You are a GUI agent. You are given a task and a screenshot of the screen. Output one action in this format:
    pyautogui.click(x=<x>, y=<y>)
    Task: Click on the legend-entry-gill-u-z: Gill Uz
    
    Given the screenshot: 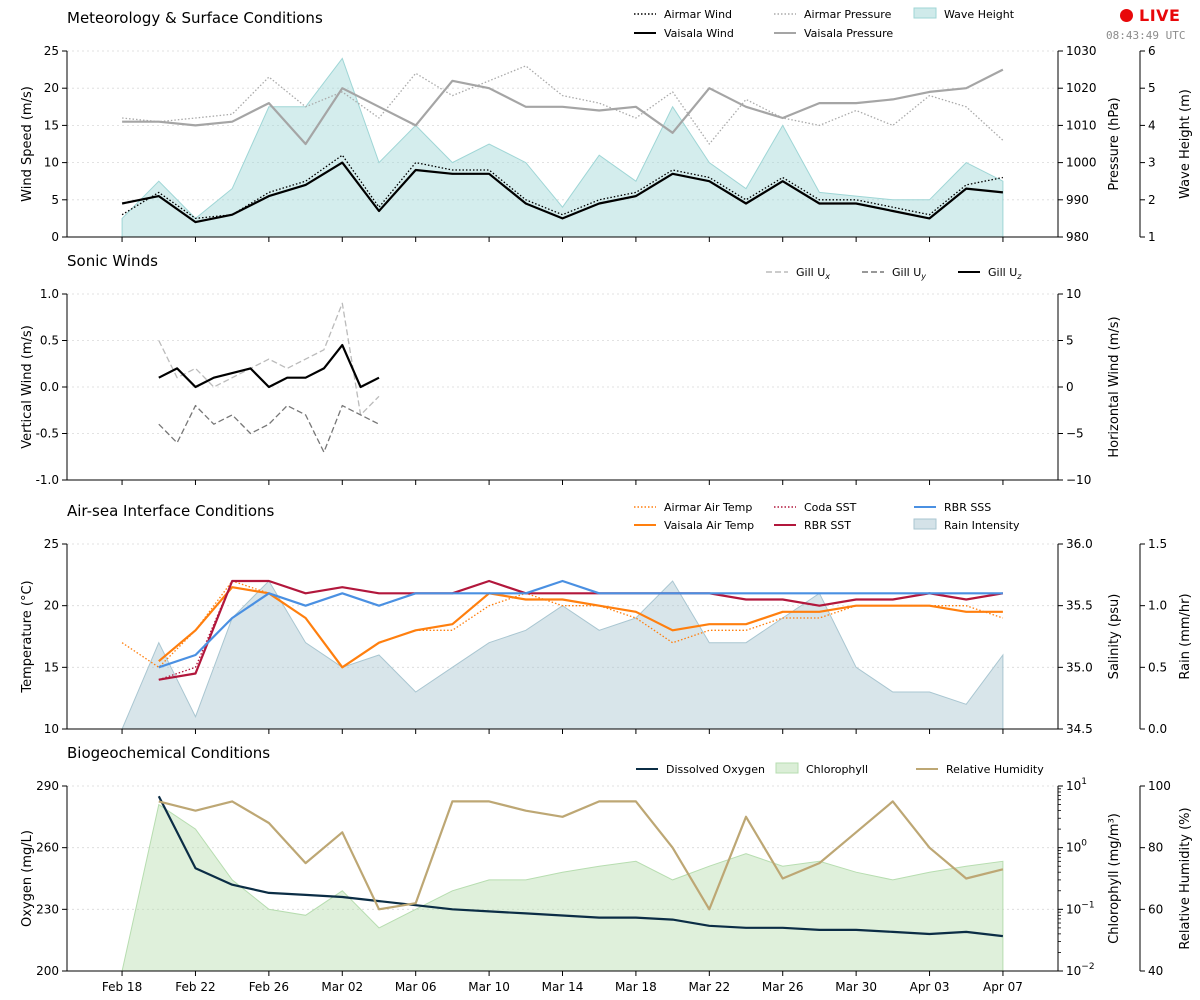 What is the action you would take?
    pyautogui.click(x=990, y=273)
    